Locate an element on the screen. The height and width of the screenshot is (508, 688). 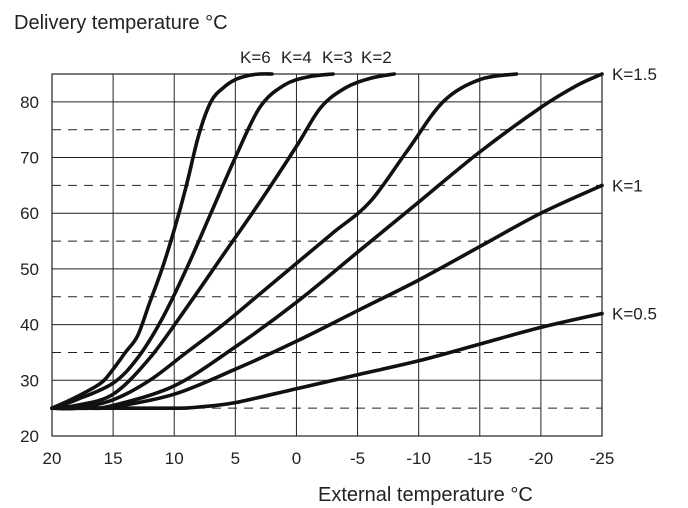
y-tick-label: 20 is located at coordinates (29, 436).